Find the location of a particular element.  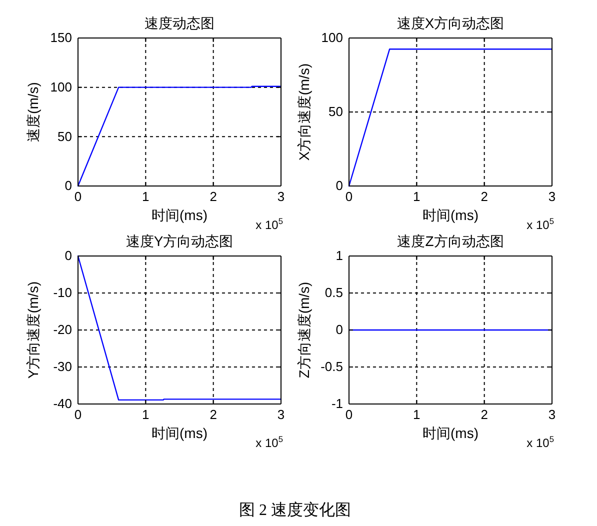

y-tick-label: -10 is located at coordinates (62, 292).